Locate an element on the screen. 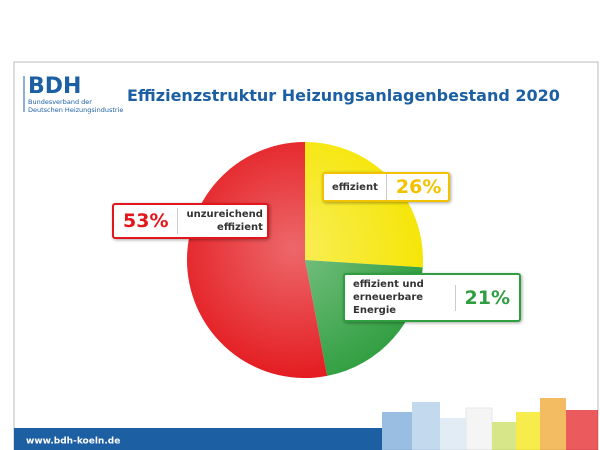 This screenshot has height=450, width=600. org-name: Deutschen Heizungsindustrie is located at coordinates (75, 110).